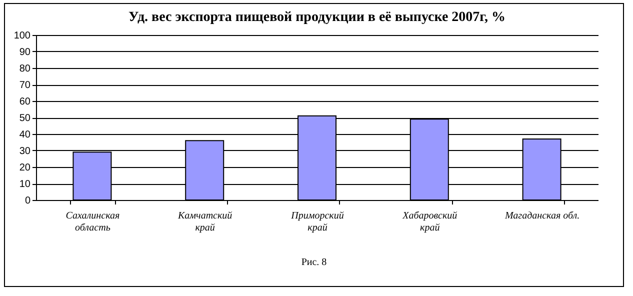 This screenshot has width=633, height=296. What do you see at coordinates (25, 102) in the screenshot?
I see `y-tick-label: 60` at bounding box center [25, 102].